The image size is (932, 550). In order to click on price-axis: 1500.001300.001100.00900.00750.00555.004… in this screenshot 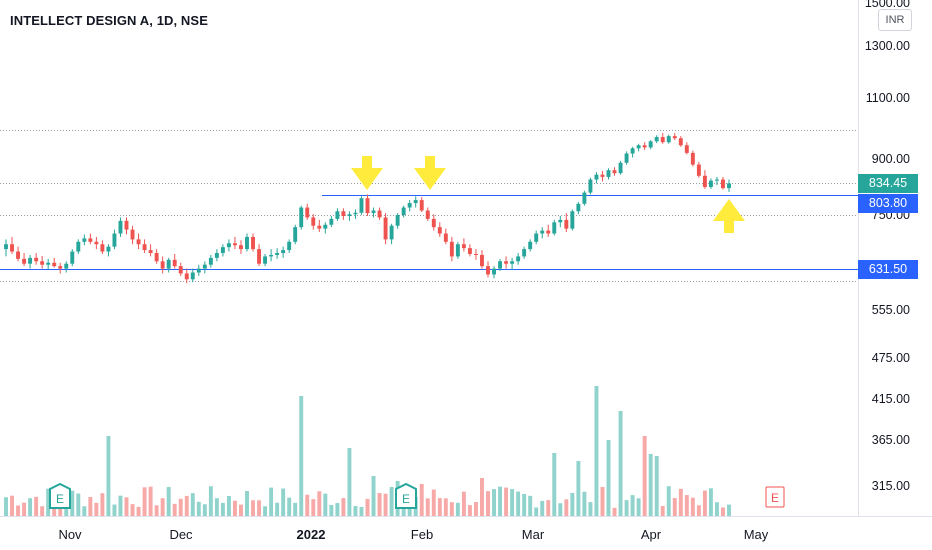, I will do `click(887, 246)`.